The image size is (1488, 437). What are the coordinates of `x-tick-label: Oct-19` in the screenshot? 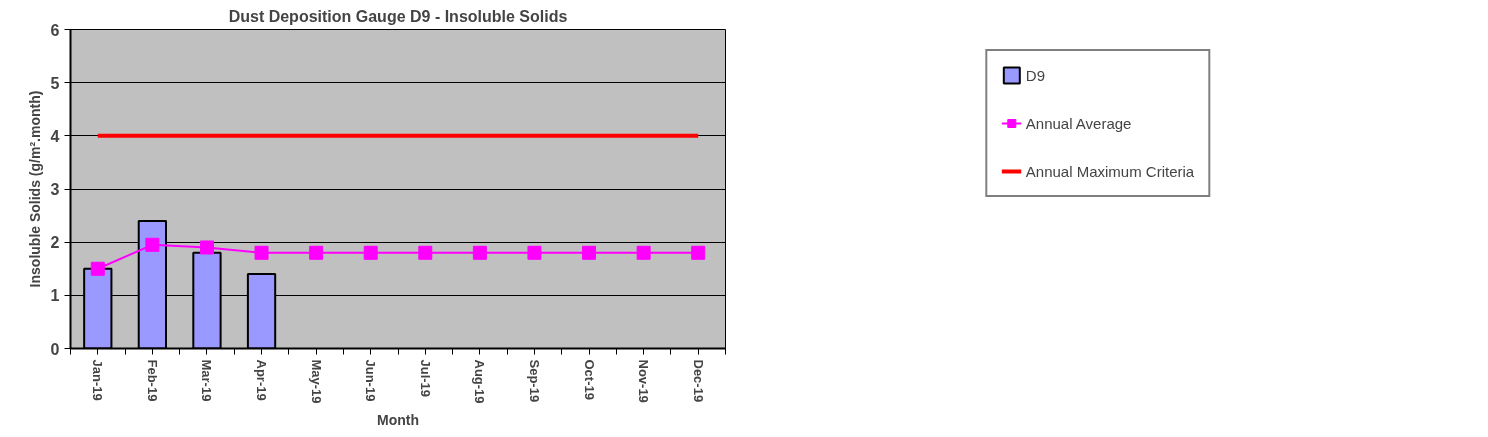 It's located at (589, 379).